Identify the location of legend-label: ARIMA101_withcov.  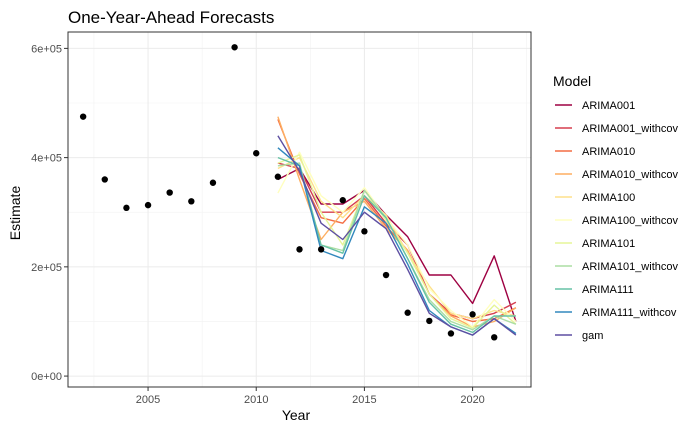
(630, 267).